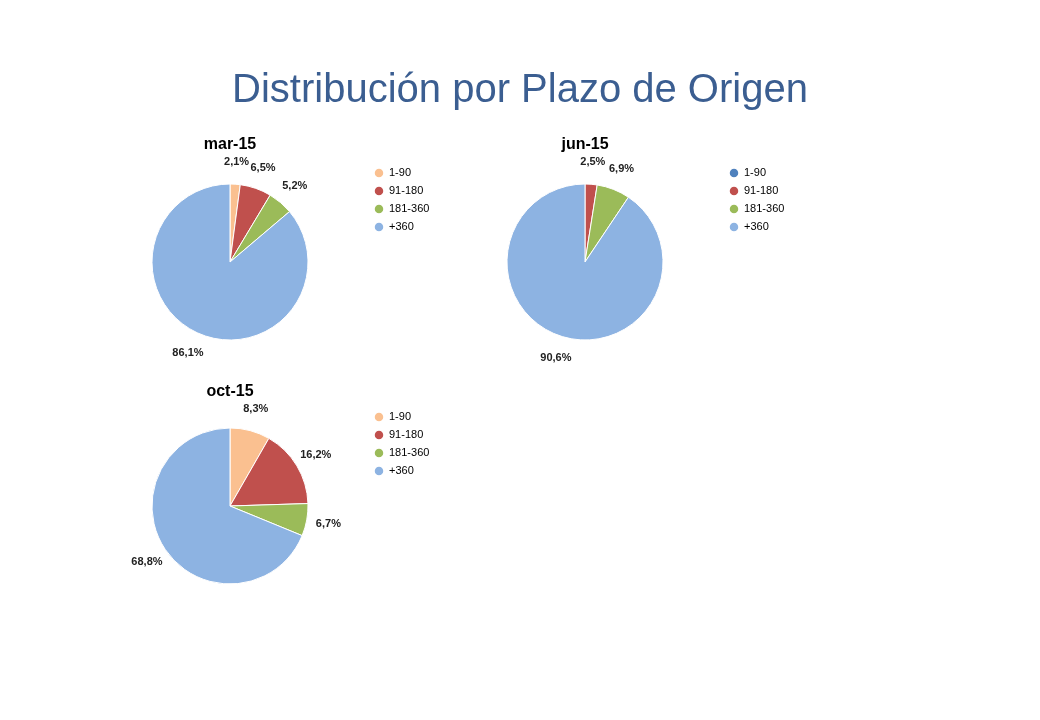 The height and width of the screenshot is (720, 1040). I want to click on chart-title: mar-15, so click(230, 144).